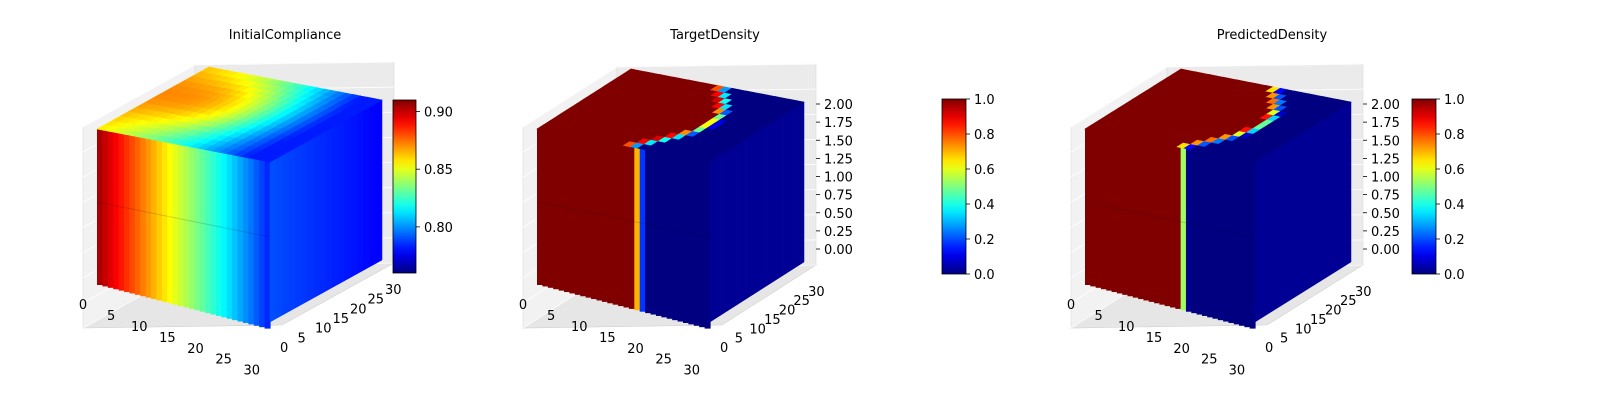 The height and width of the screenshot is (400, 1600). I want to click on colorbar-tick-label: 0.8, so click(1454, 135).